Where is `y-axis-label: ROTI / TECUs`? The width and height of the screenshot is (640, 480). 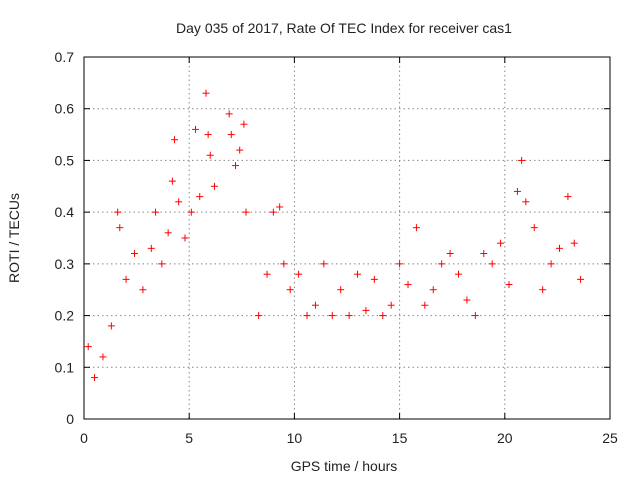 y-axis-label: ROTI / TECUs is located at coordinates (14, 238).